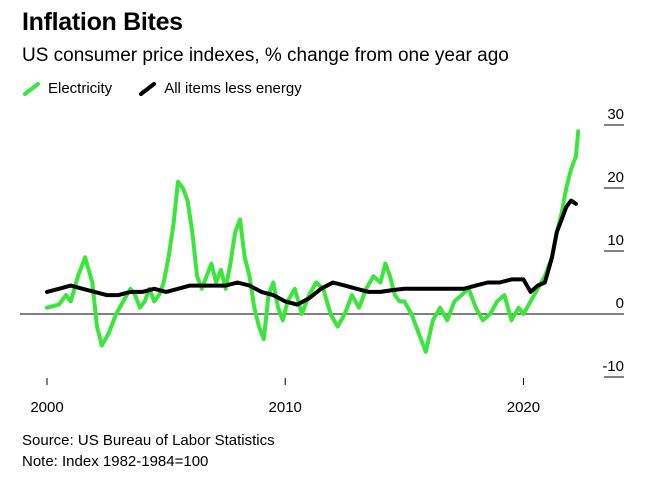 The image size is (654, 502). I want to click on x-tick-label: 2000, so click(46, 407).